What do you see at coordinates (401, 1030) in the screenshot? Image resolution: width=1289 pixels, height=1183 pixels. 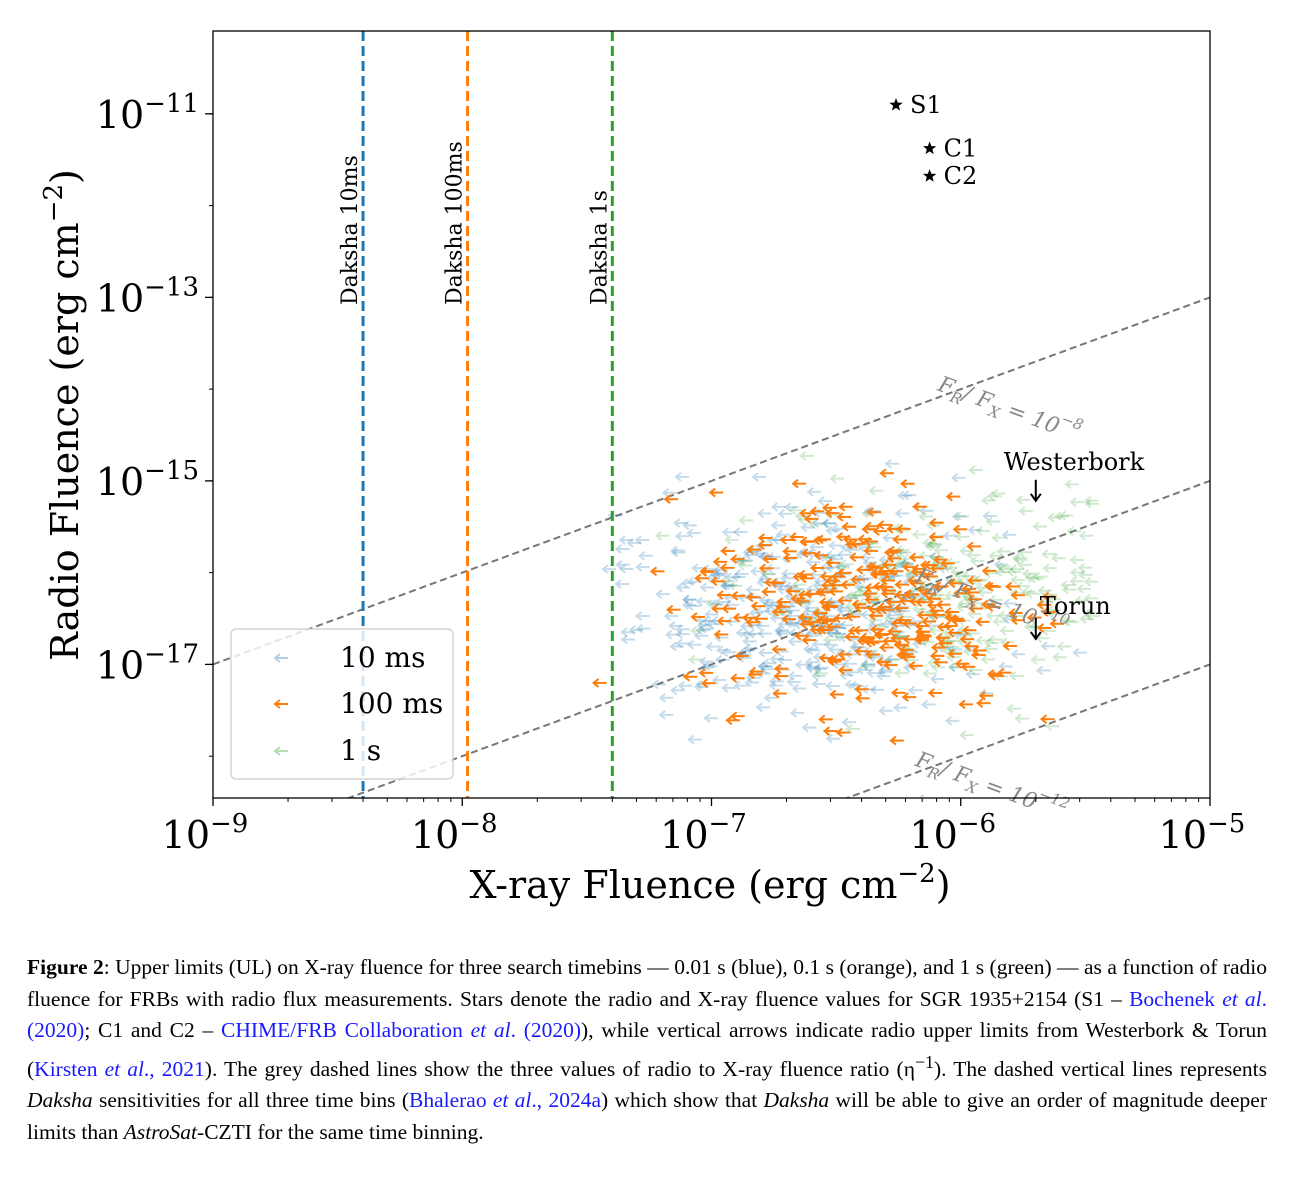 I see `citation-chime: CHIME/FRB Collaboration et al. (2020)` at bounding box center [401, 1030].